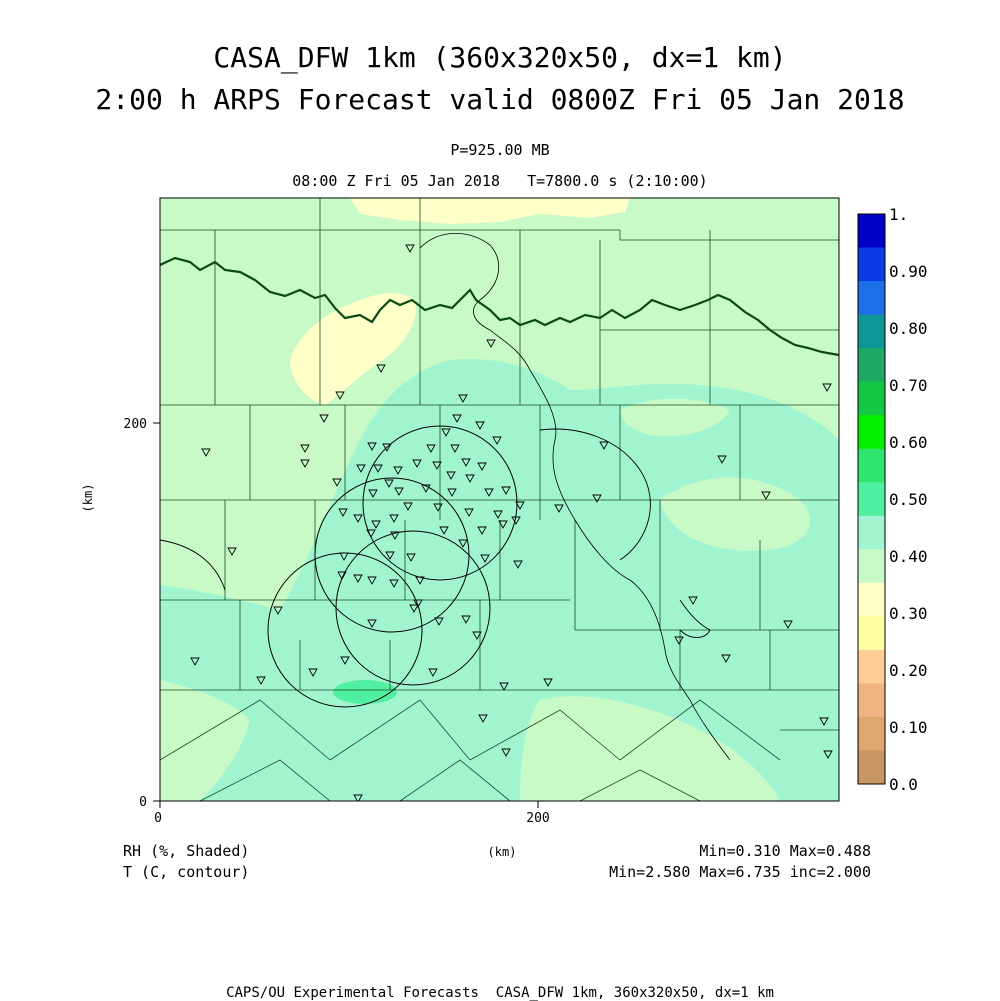 The height and width of the screenshot is (1001, 1000). I want to click on temperature-contours, so click(435, 533).